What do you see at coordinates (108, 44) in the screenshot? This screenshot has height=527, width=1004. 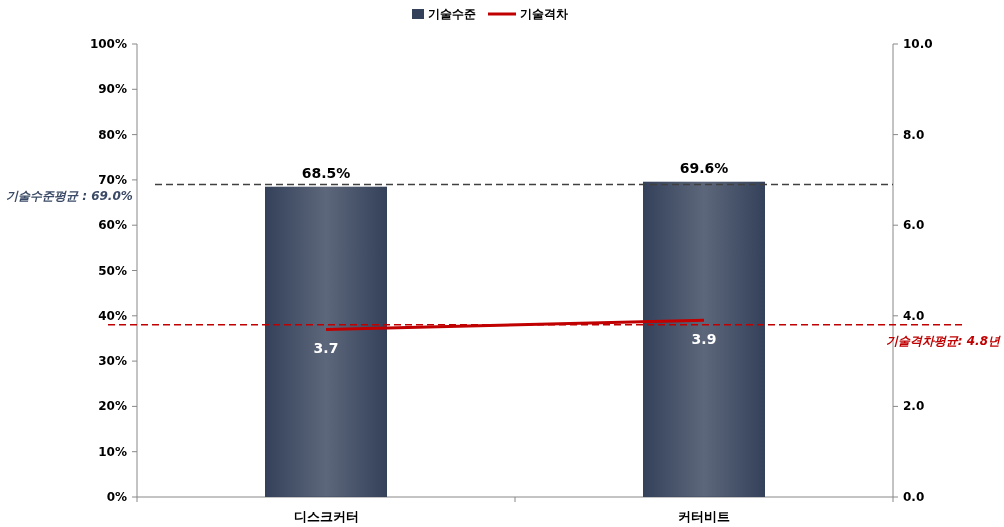 I see `y-tick-label: 100%` at bounding box center [108, 44].